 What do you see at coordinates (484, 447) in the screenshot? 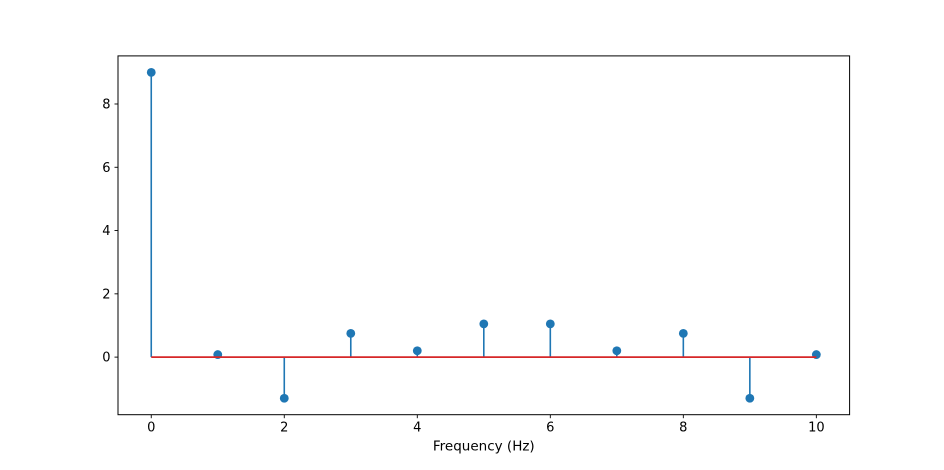
I see `x-axis-label: Frequency (Hz)` at bounding box center [484, 447].